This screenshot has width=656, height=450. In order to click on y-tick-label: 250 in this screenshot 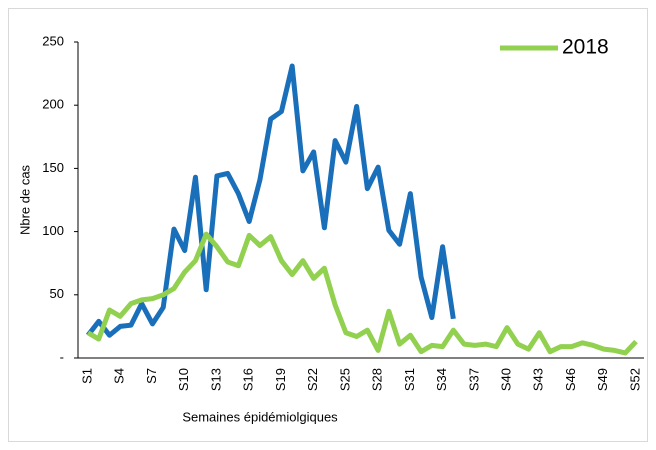, I will do `click(53, 40)`.